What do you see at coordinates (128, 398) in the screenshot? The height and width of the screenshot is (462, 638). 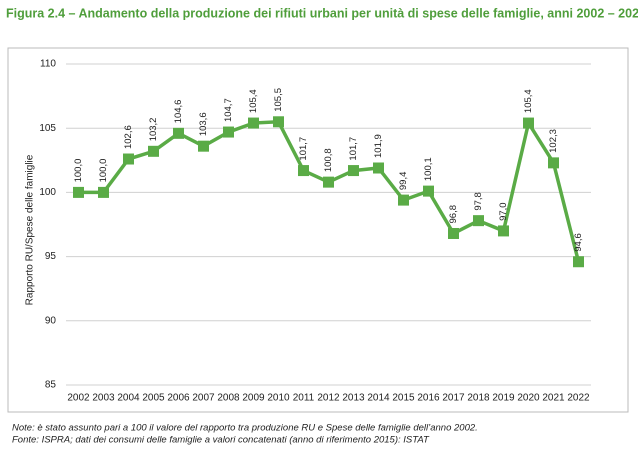 I see `x-tick-label: 2004` at bounding box center [128, 398].